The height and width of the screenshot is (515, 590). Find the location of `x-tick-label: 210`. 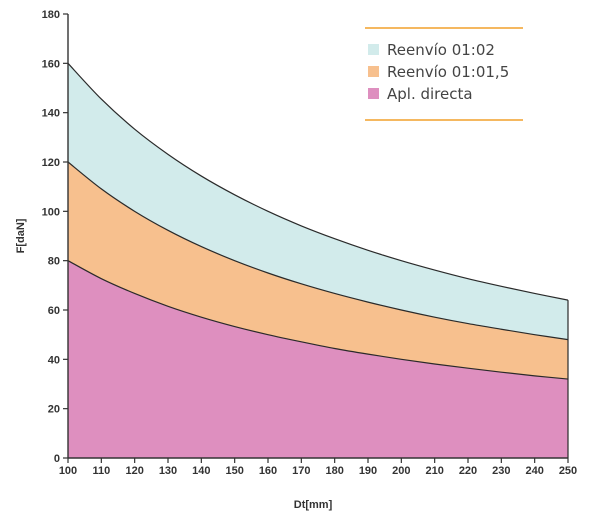

x-tick-label: 210 is located at coordinates (434, 471).